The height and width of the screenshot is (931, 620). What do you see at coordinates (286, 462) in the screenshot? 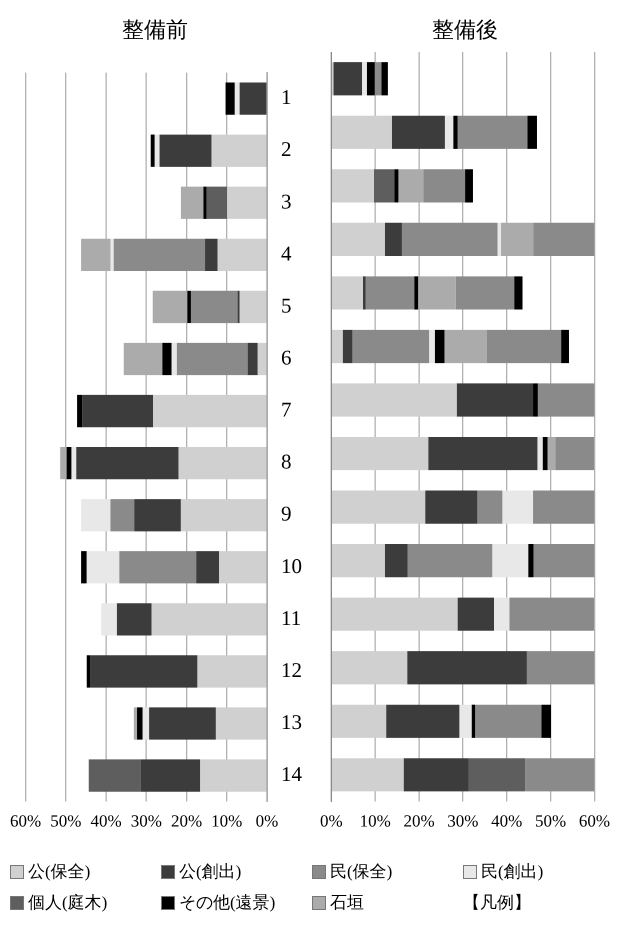
I see `y-tick-label: 8` at bounding box center [286, 462].